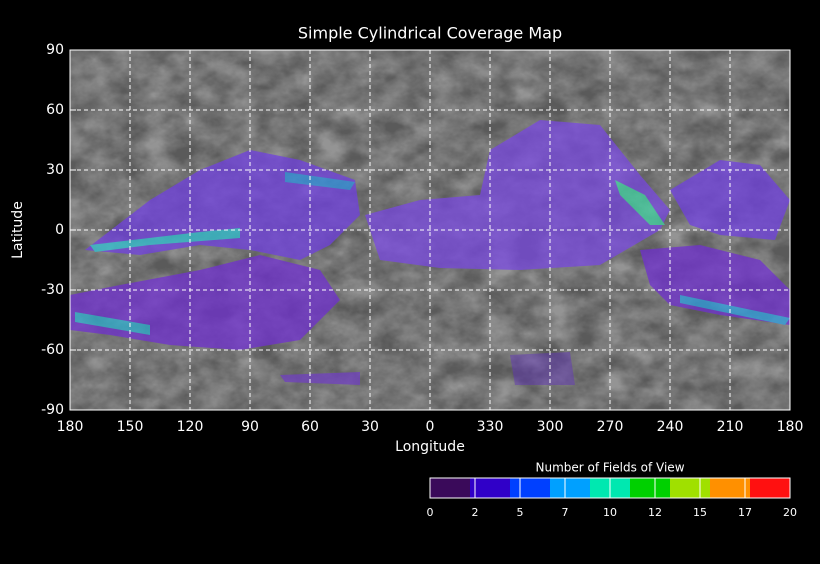 Image resolution: width=820 pixels, height=564 pixels. What do you see at coordinates (610, 427) in the screenshot?
I see `x-tick-label: 270` at bounding box center [610, 427].